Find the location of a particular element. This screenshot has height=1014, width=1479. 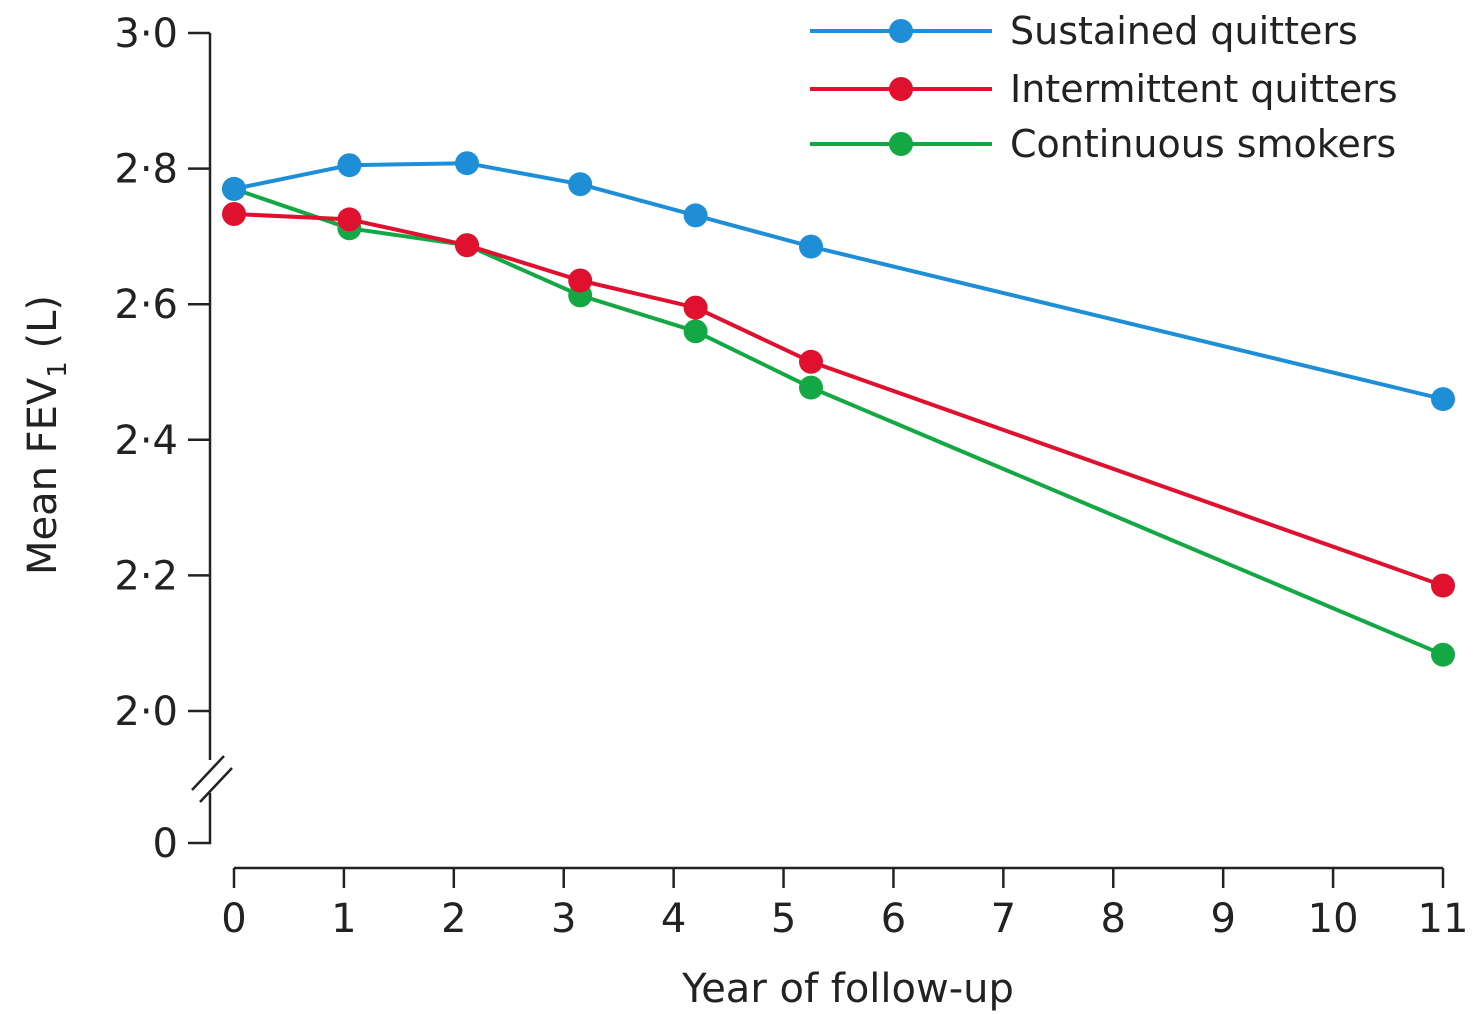

legend-label: Sustained quitters is located at coordinates (1184, 31).